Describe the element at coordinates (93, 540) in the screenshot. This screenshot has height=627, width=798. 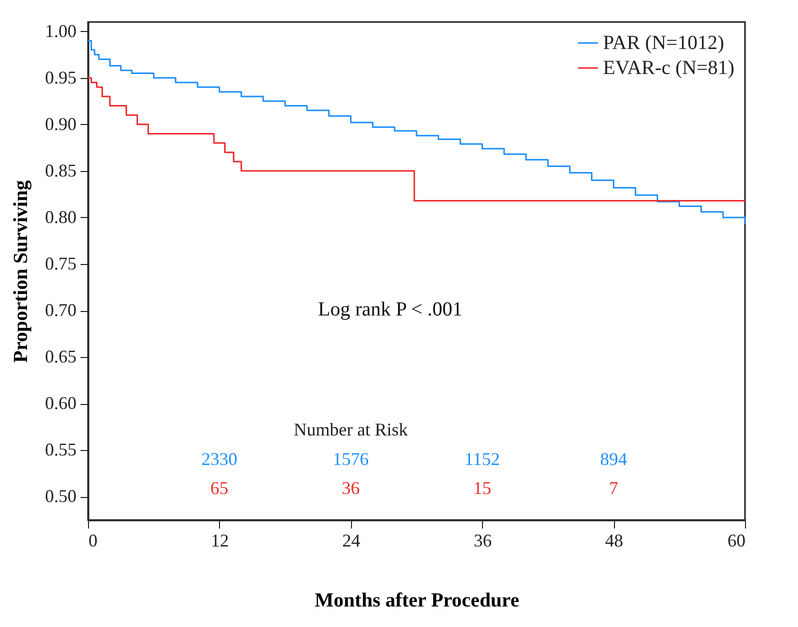
I see `x-tick-label: 0` at that location.